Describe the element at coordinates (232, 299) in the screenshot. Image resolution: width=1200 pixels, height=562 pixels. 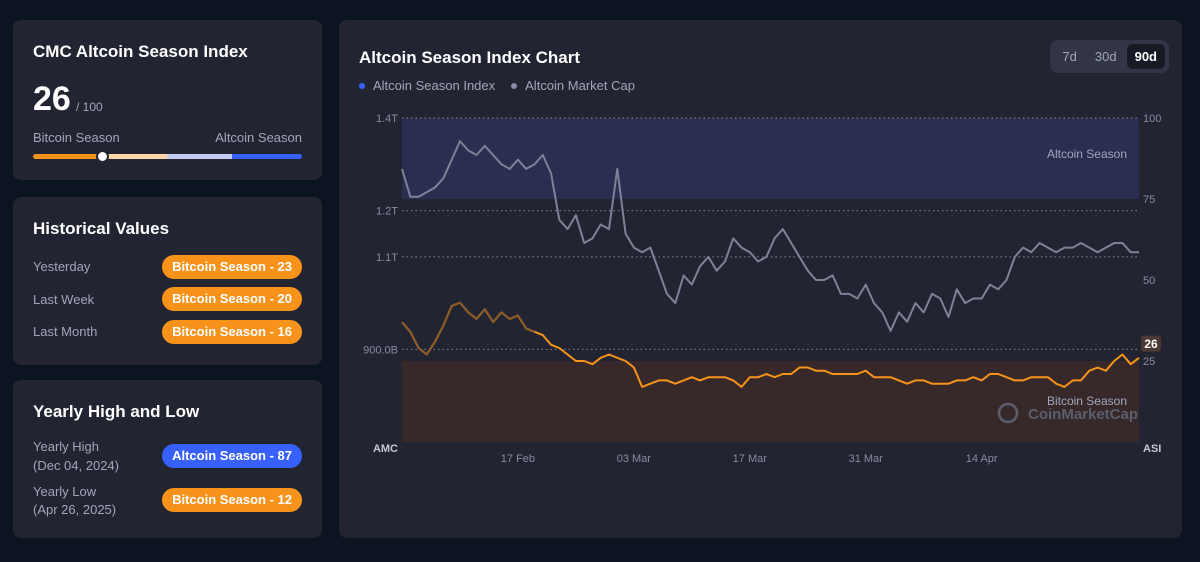
I see `last-week-badge: Bitcoin Season - 20` at that location.